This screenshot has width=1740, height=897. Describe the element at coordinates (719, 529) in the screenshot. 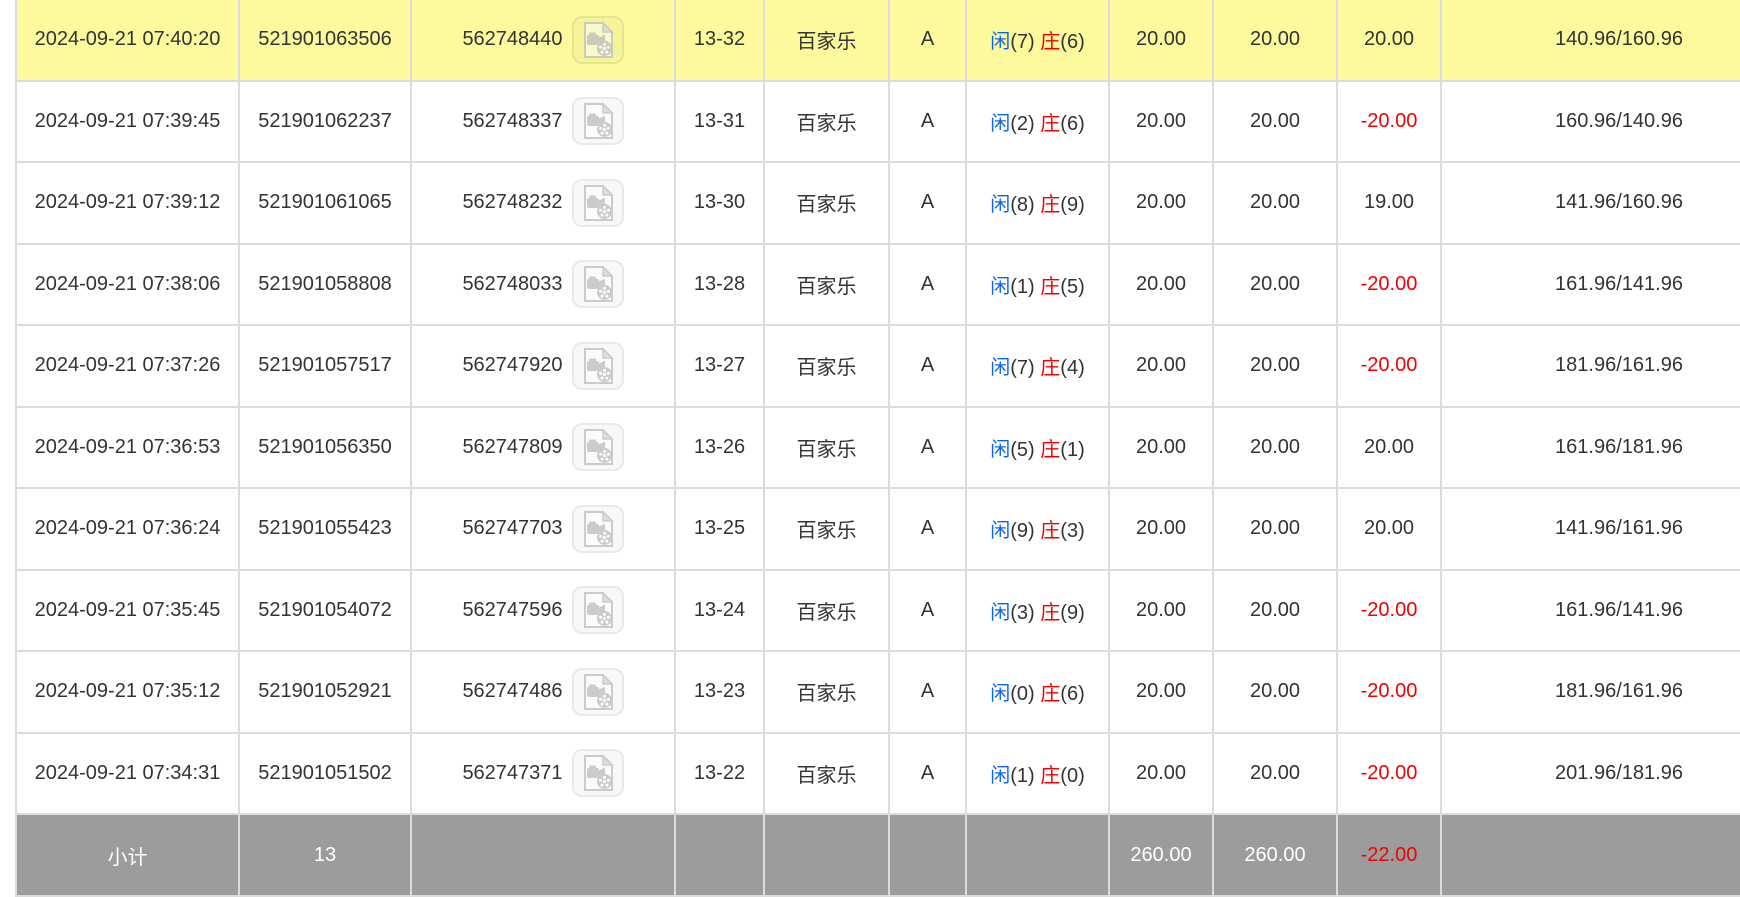

I see `cell-round-number: 13-25` at that location.